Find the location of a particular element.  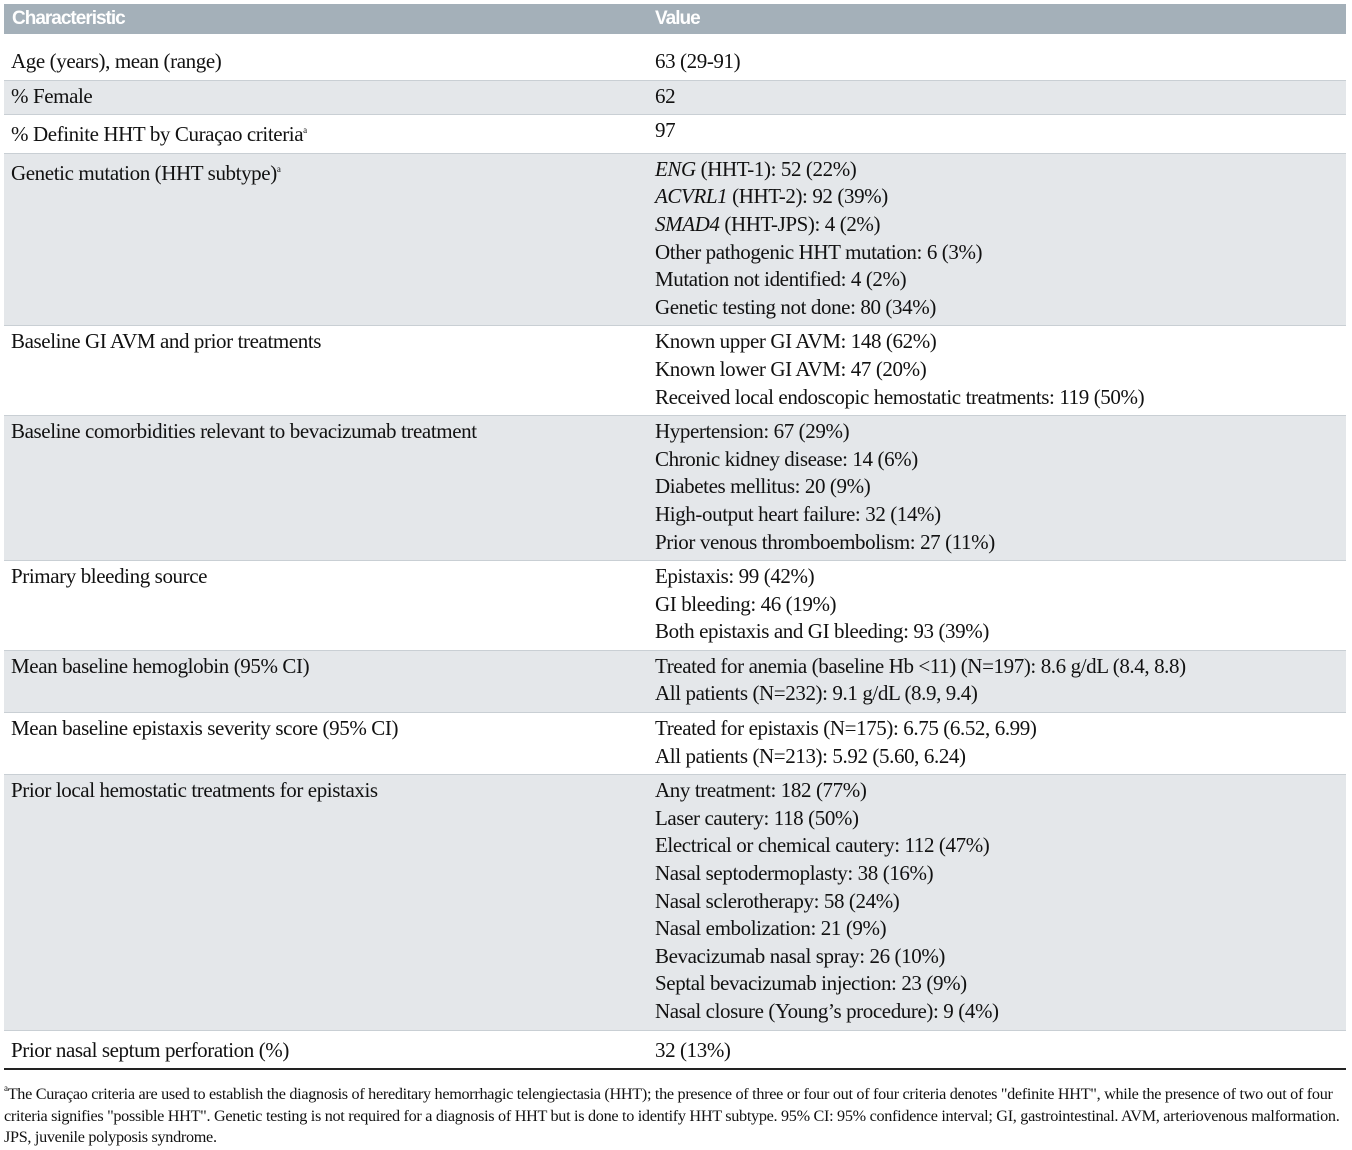

value-line: Prior venous thromboembolism: 27 (11%) is located at coordinates (825, 541).